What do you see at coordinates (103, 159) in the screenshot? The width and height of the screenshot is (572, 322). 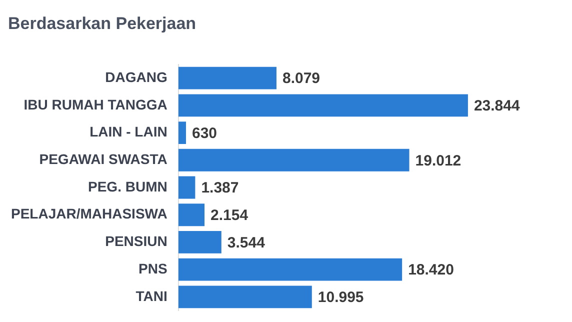 I see `y-tick-label: PEGAWAI SWASTA` at bounding box center [103, 159].